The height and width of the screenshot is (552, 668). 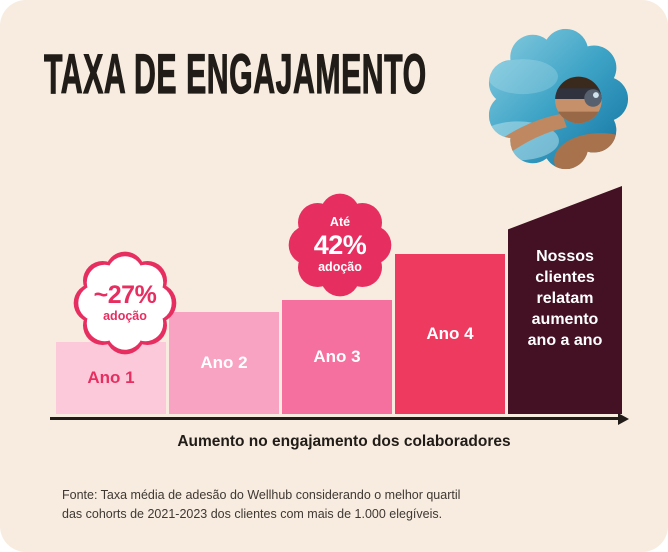 What do you see at coordinates (339, 418) in the screenshot?
I see `x-axis-line` at bounding box center [339, 418].